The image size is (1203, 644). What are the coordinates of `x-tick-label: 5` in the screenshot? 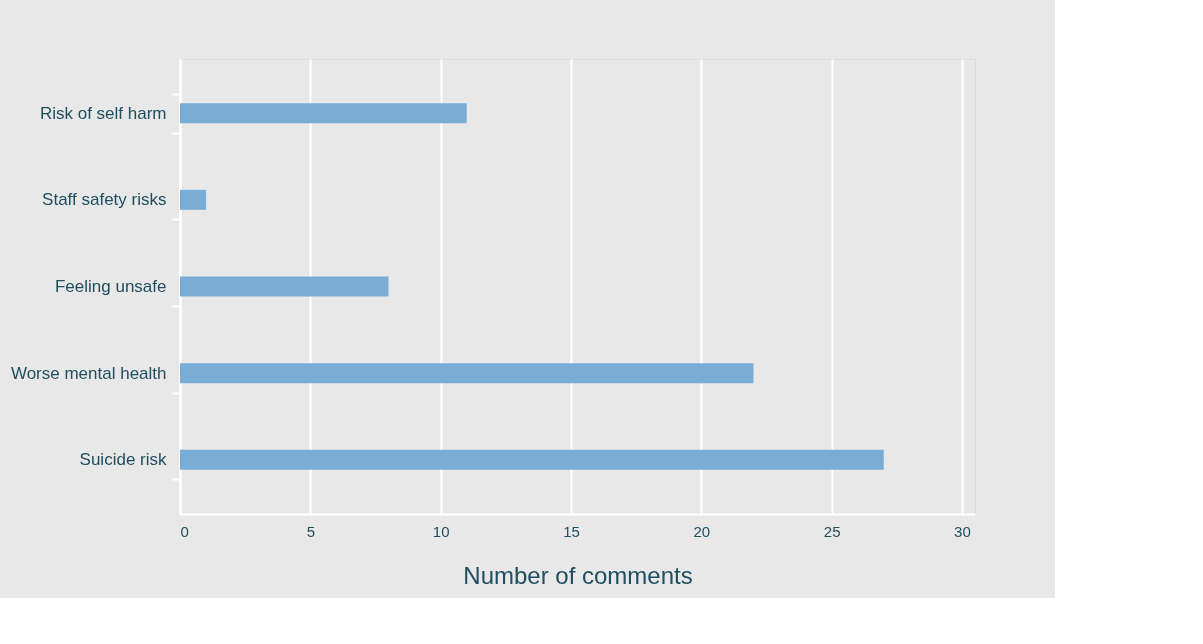 It's located at (310, 531).